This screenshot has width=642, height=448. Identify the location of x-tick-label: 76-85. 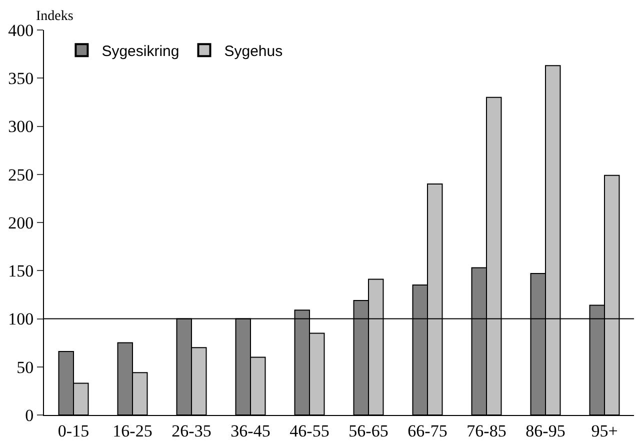
(486, 430).